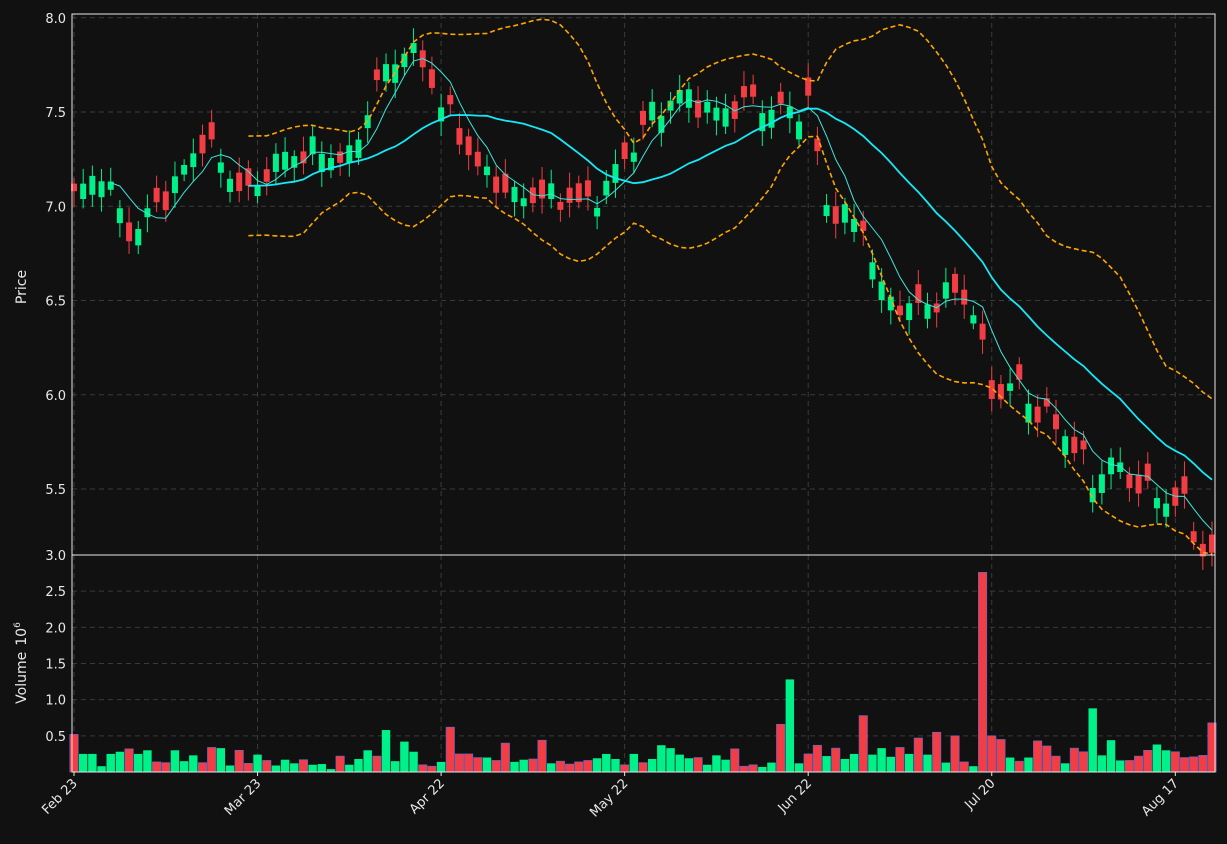  I want to click on volume-exponent: 6, so click(18, 625).